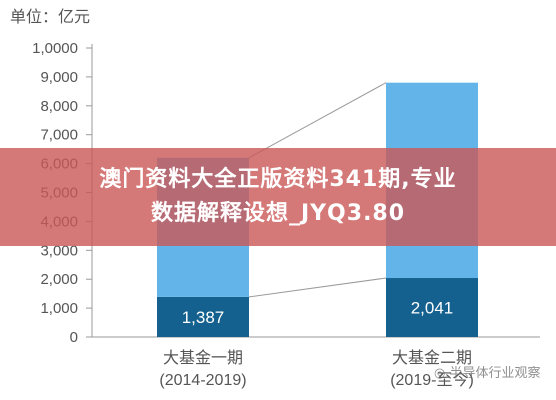 The image size is (556, 400). I want to click on data-label: 1,387, so click(203, 317).